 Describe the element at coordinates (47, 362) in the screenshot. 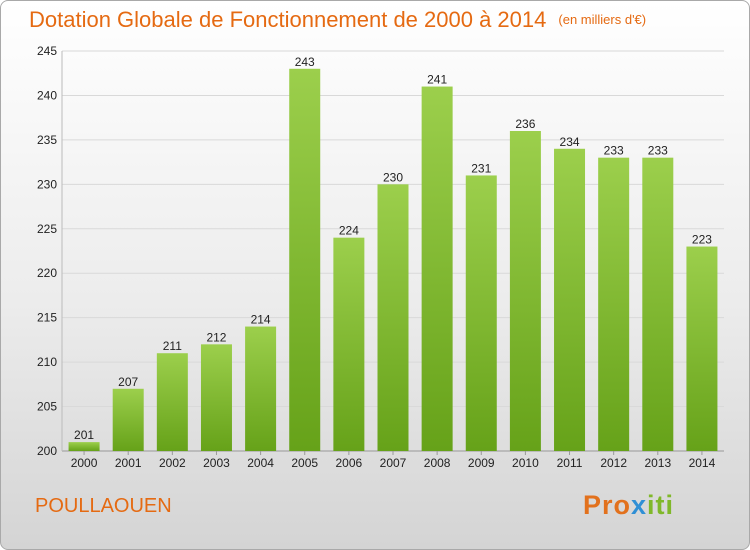

I see `y-tick-label: 210` at that location.